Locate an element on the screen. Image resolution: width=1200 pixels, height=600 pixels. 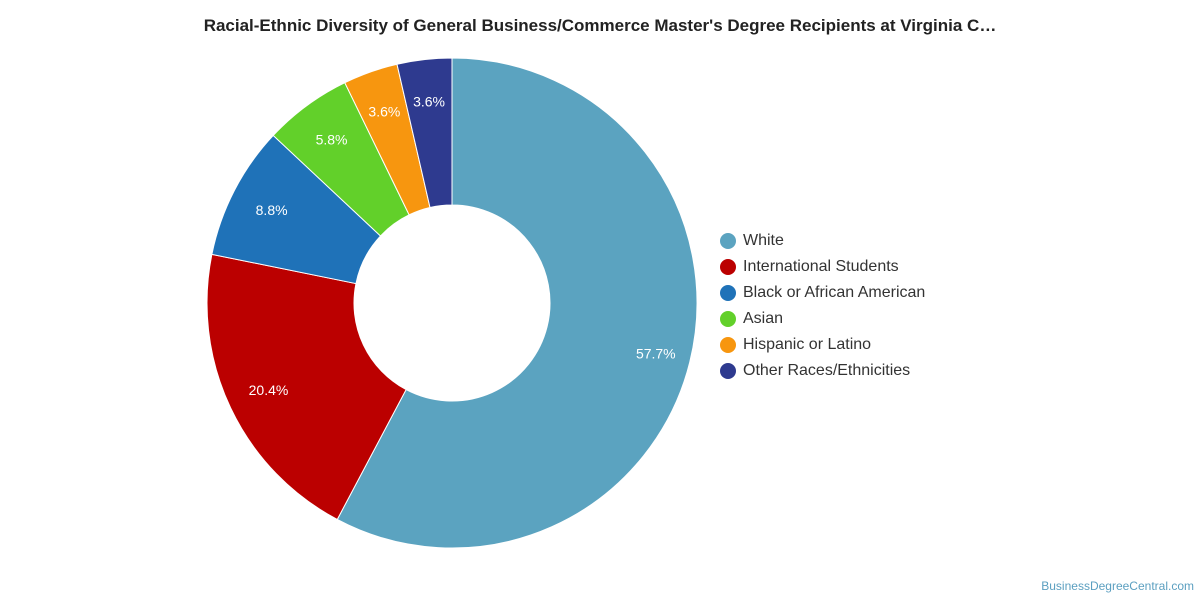
slice-value-label: 5.8% is located at coordinates (332, 140).